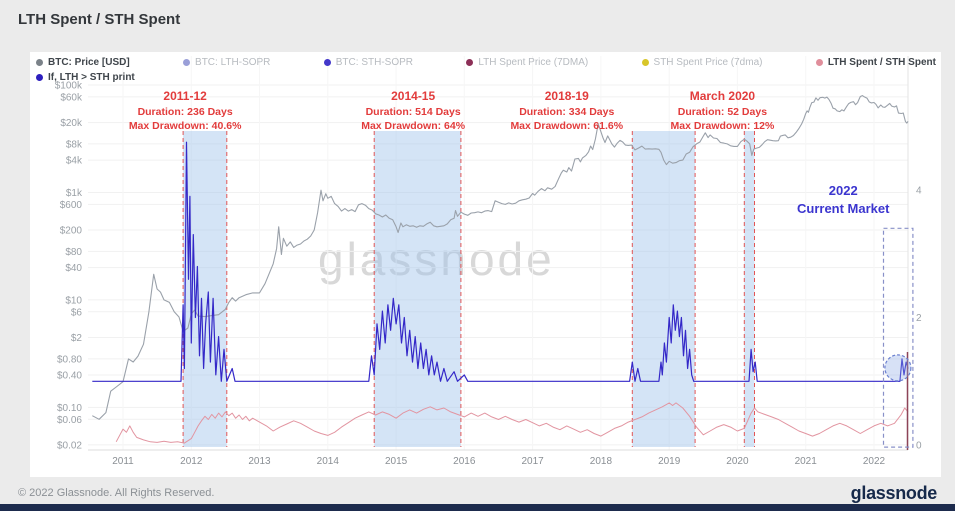 The height and width of the screenshot is (511, 955). What do you see at coordinates (566, 96) in the screenshot?
I see `annotation-line: 2018-19` at bounding box center [566, 96].